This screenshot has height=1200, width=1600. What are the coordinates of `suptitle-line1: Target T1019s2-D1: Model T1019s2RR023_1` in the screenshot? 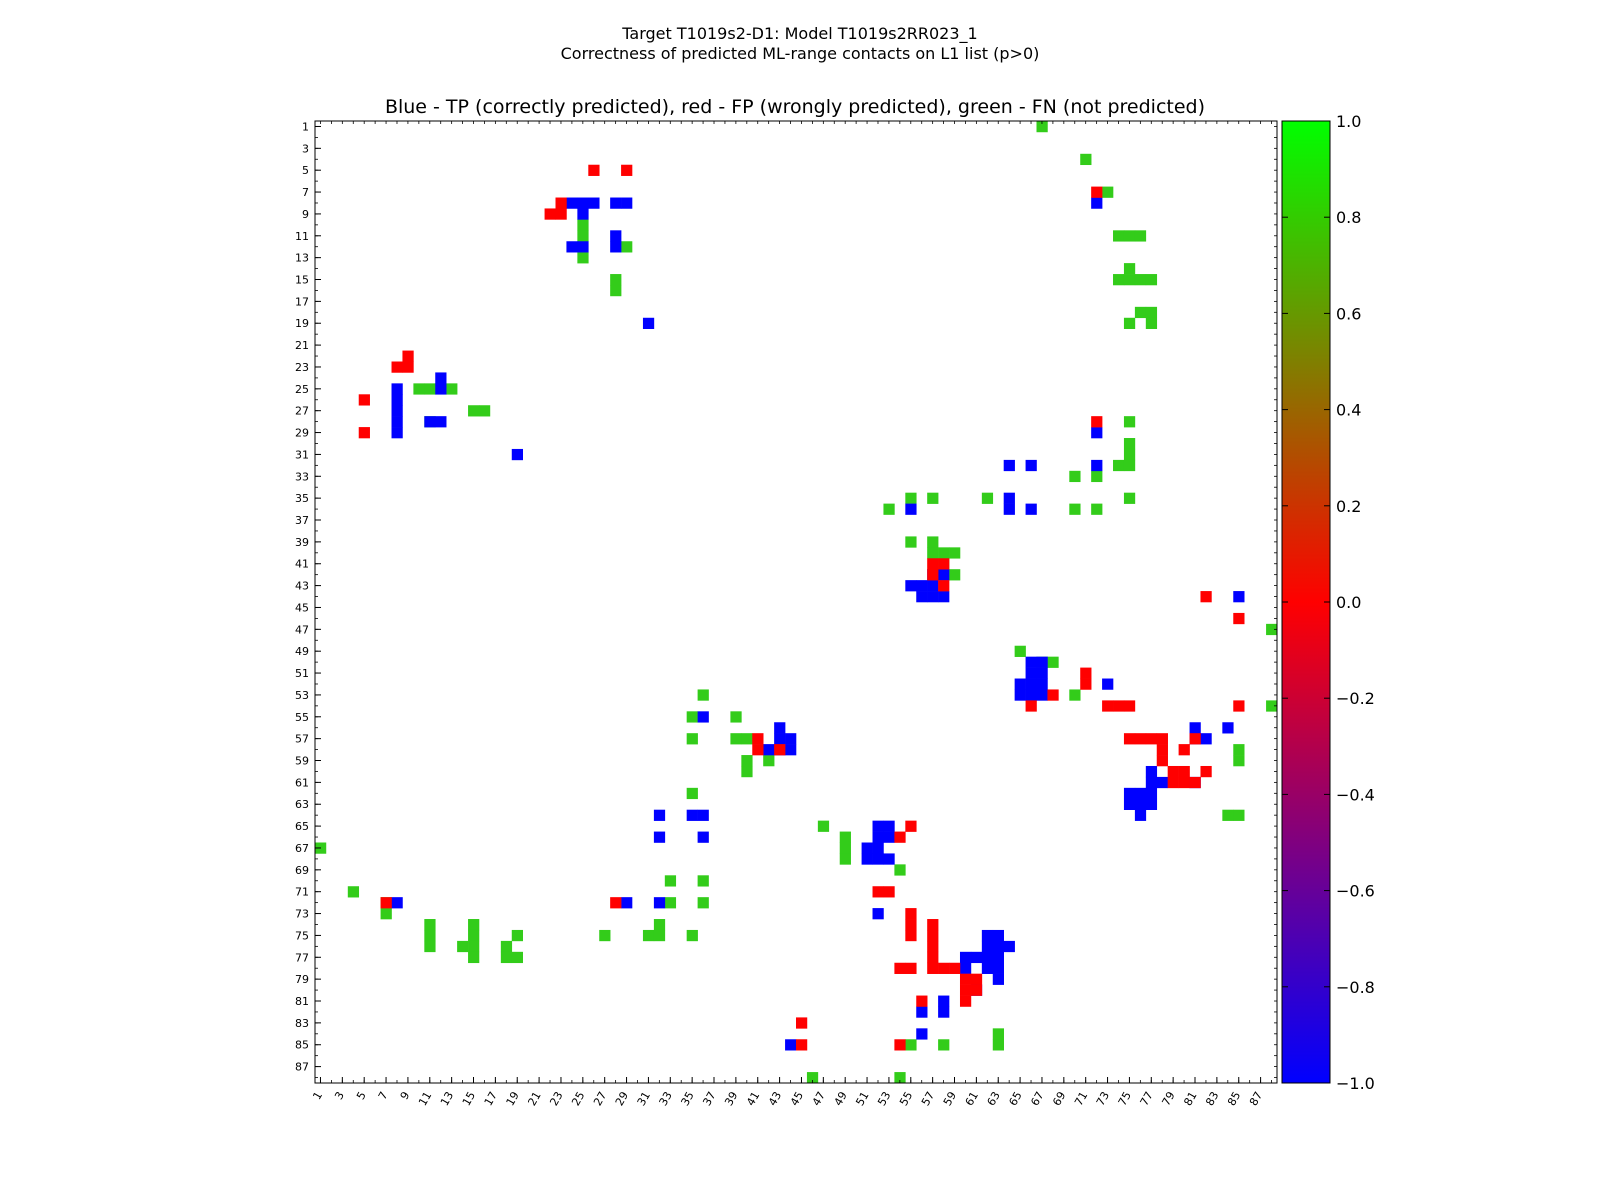 It's located at (799, 34).